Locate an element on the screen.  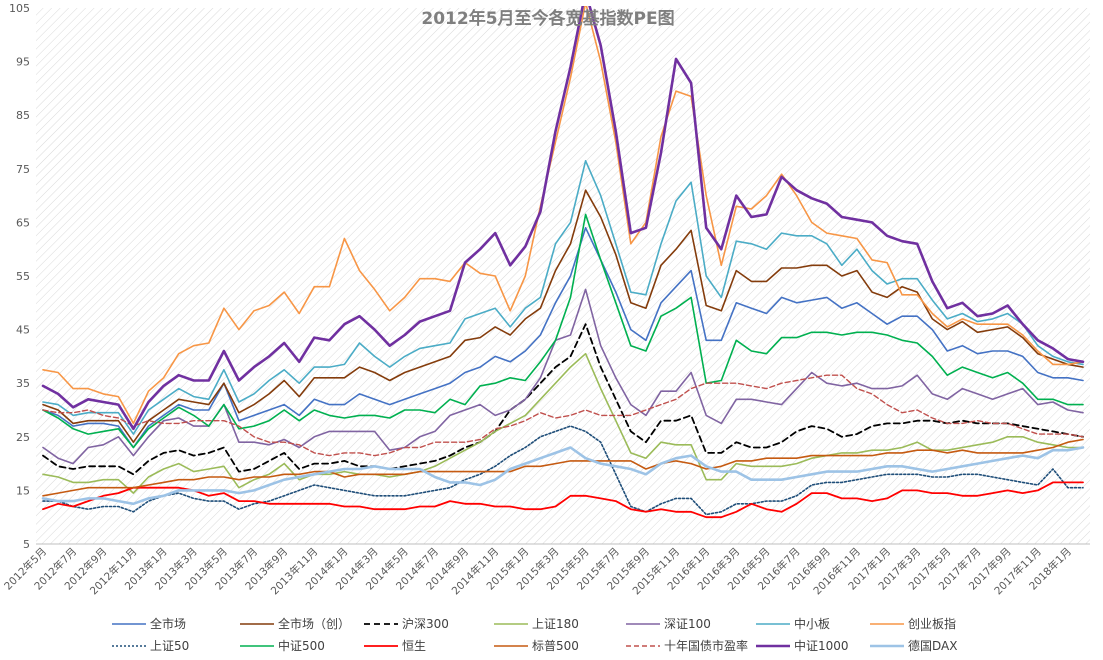
y-axis: 5 15 25 35 45 55 65 75 85 95 105 is located at coordinates (19, 276).